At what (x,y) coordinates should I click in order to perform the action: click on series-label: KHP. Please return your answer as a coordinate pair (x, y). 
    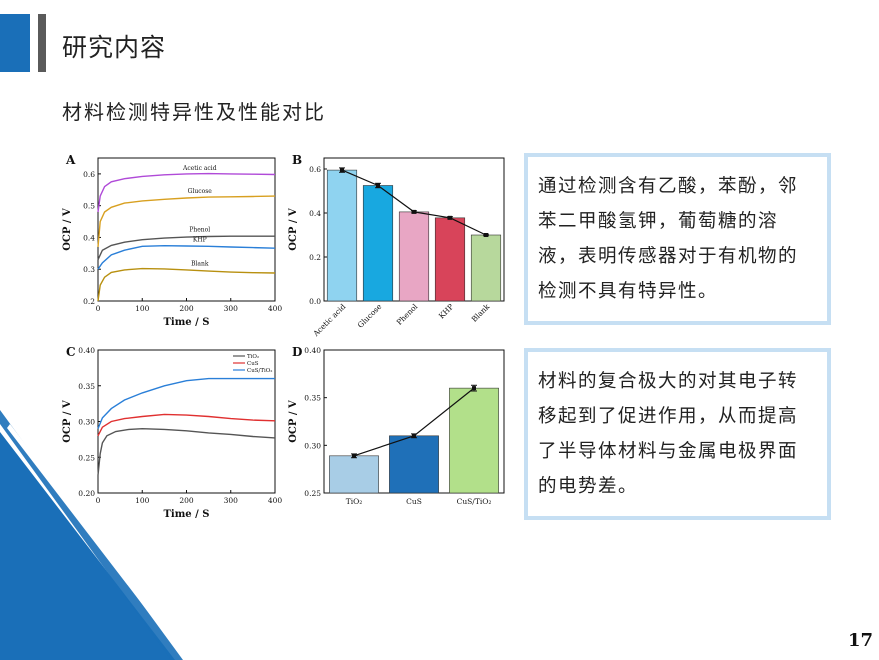
    Looking at the image, I should click on (200, 239).